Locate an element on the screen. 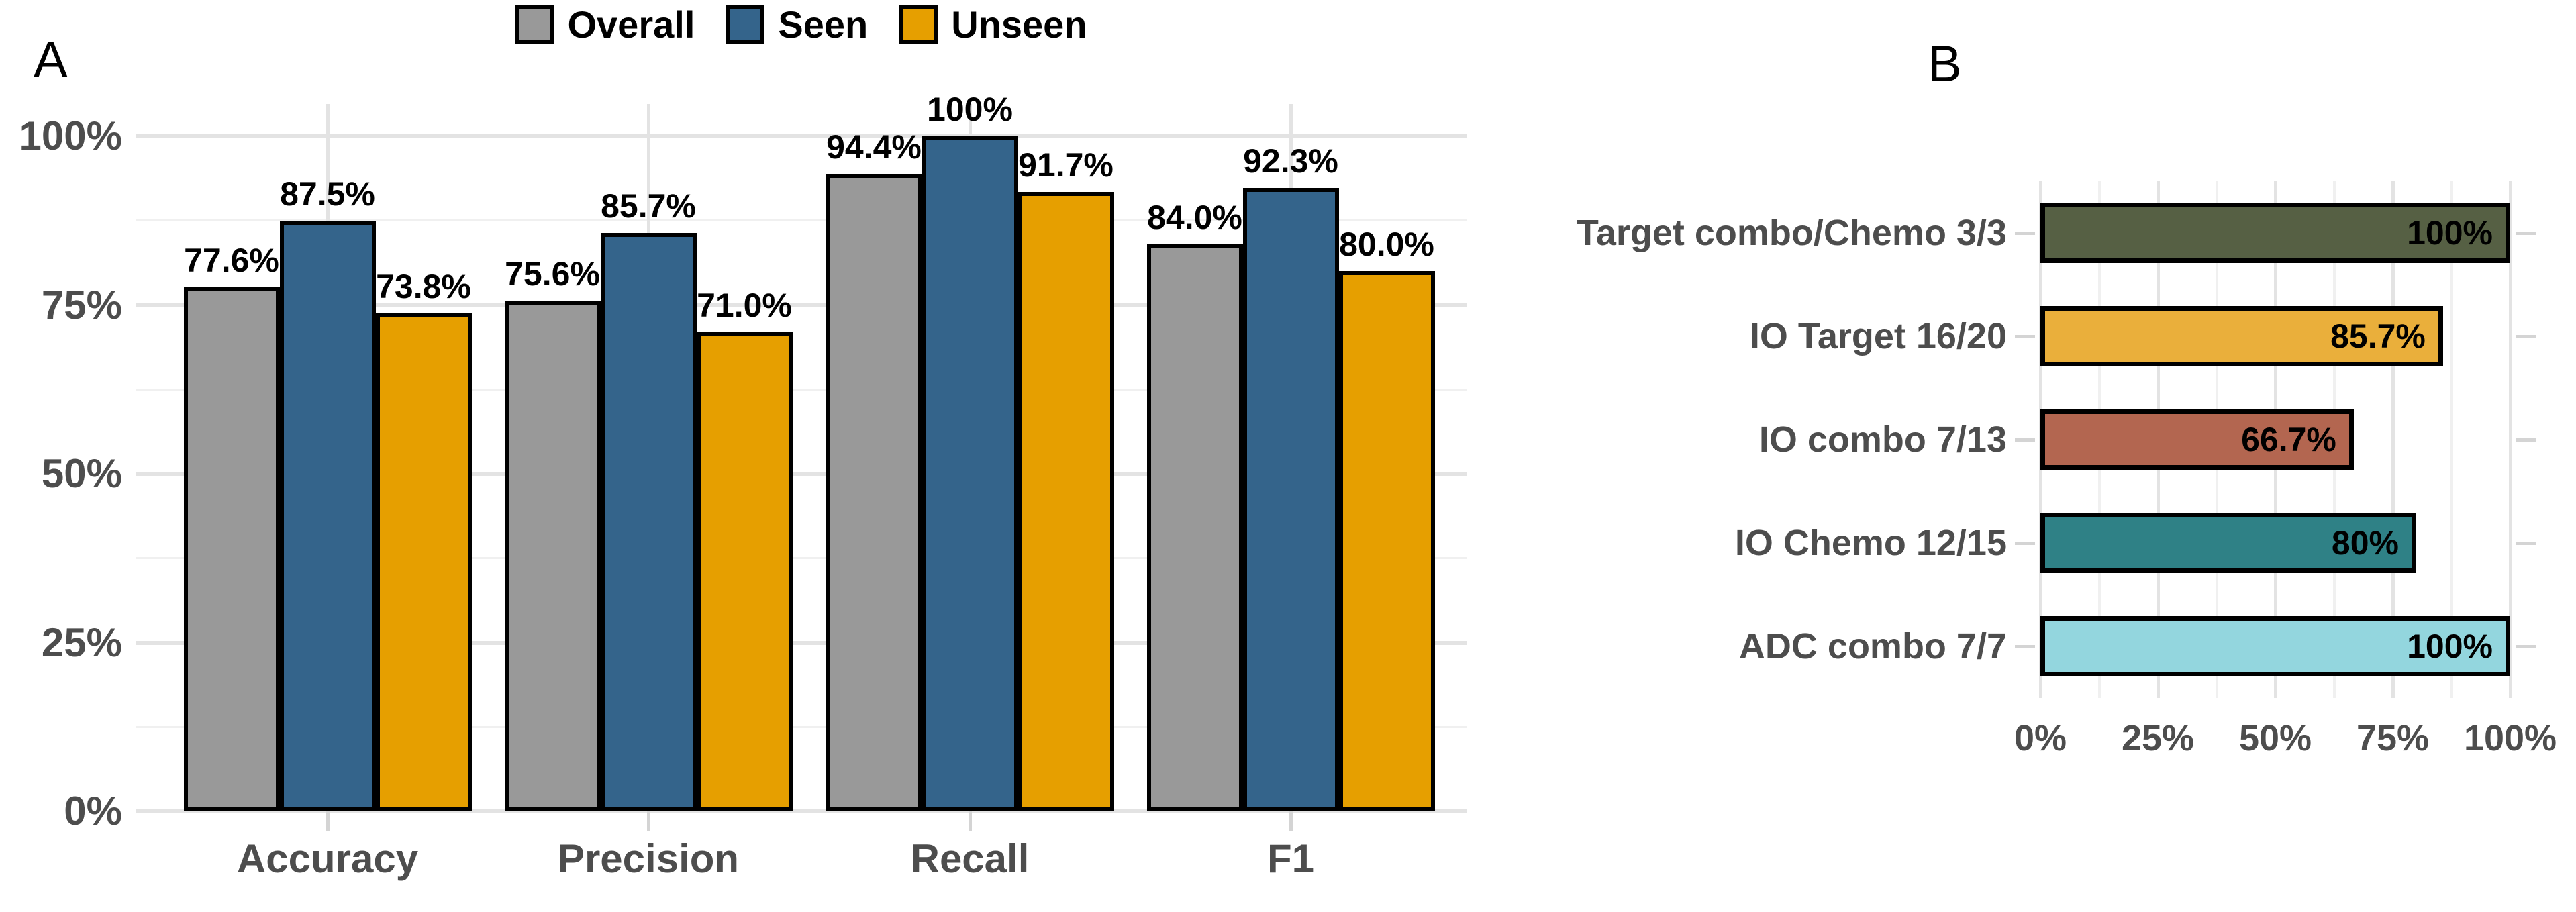 This screenshot has width=2576, height=912. x-tick-label-50: 50% is located at coordinates (2275, 738).